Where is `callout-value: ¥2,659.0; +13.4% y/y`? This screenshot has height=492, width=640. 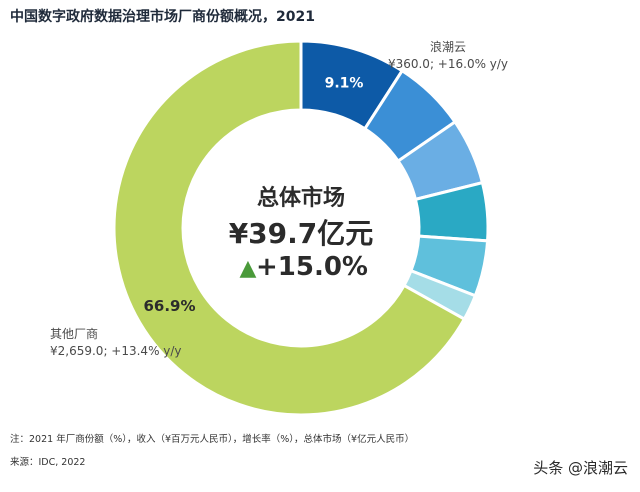 callout-value: ¥2,659.0; +13.4% y/y is located at coordinates (116, 351).